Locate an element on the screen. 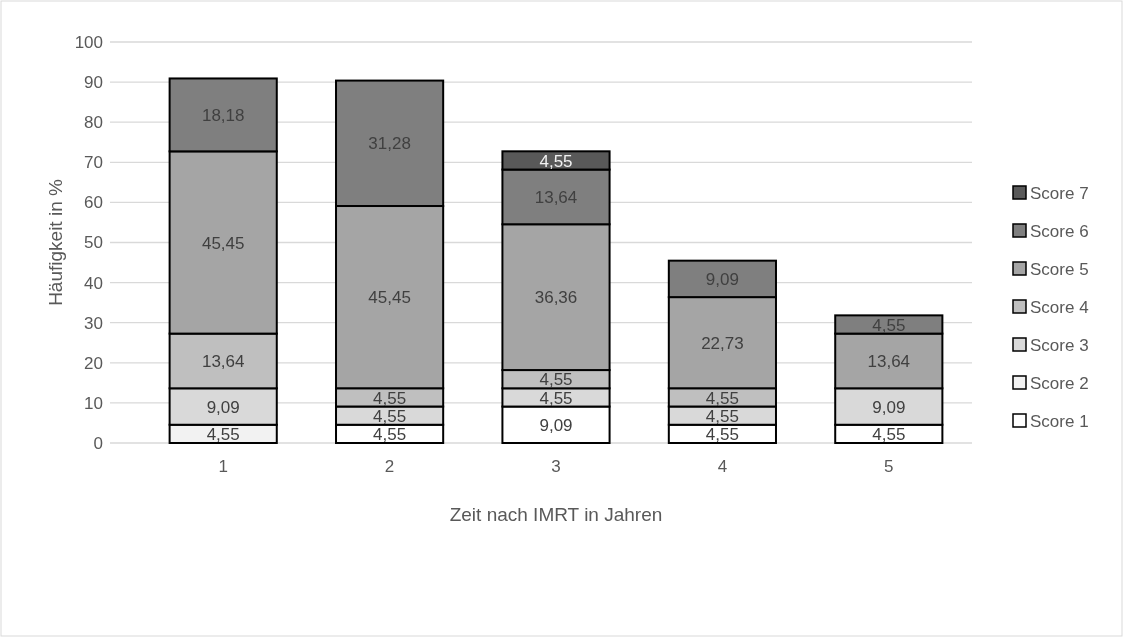 This screenshot has height=637, width=1123. y-tick-label: 70 is located at coordinates (93, 163).